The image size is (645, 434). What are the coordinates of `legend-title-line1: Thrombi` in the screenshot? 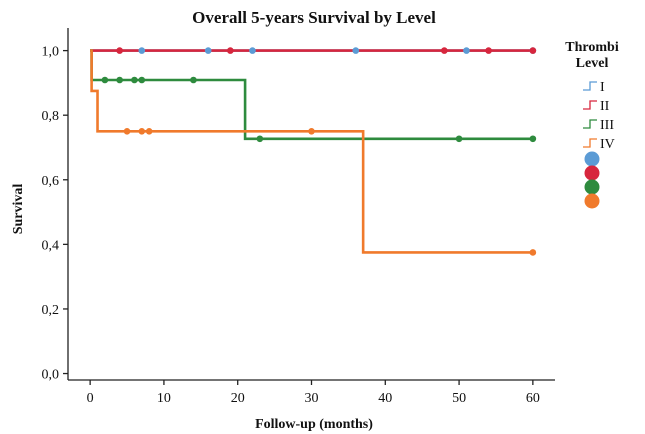 It's located at (592, 47).